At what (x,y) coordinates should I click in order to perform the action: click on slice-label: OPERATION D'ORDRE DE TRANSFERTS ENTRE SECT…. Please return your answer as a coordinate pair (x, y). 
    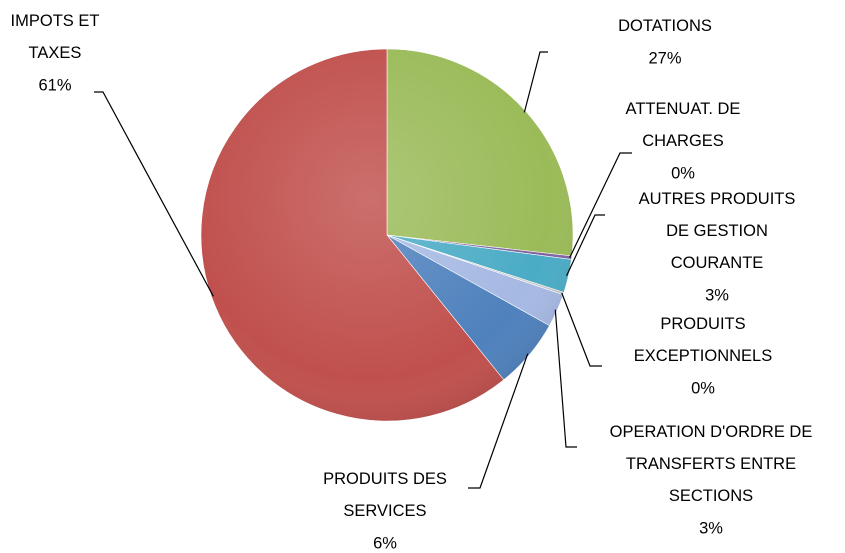
    Looking at the image, I should click on (711, 464).